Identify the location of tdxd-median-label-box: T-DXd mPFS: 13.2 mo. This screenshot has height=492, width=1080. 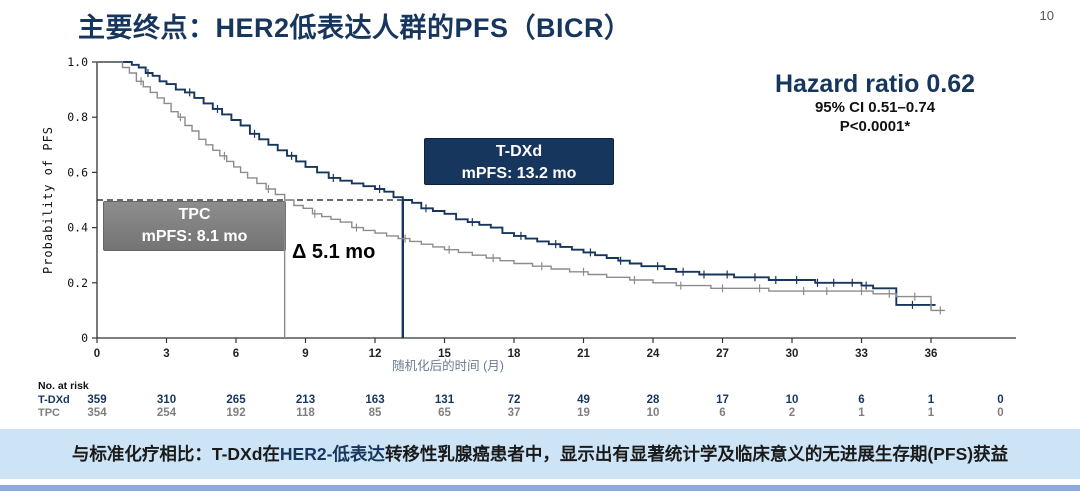
(519, 161).